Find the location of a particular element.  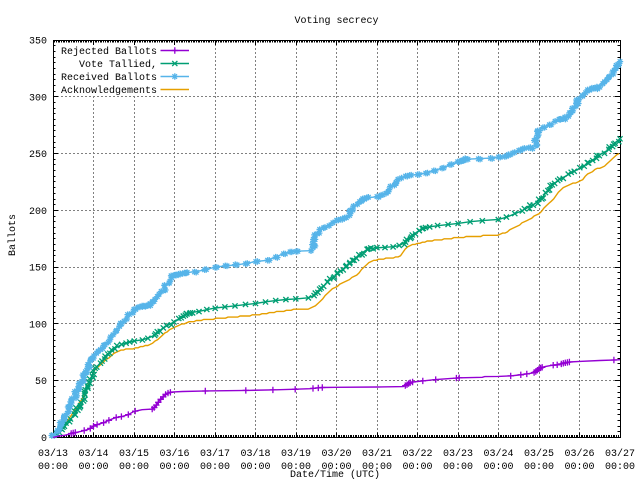

svg-text: 03/18 is located at coordinates (255, 454).